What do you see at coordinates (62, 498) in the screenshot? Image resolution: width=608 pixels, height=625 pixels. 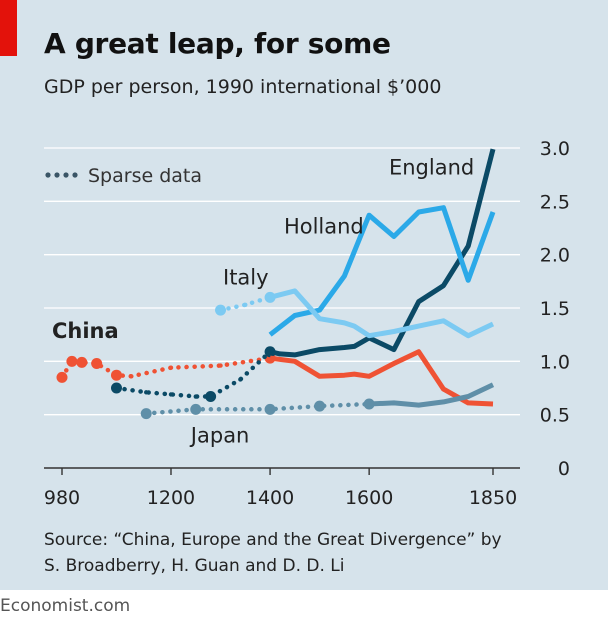 I see `x-tick-label: 980` at bounding box center [62, 498].